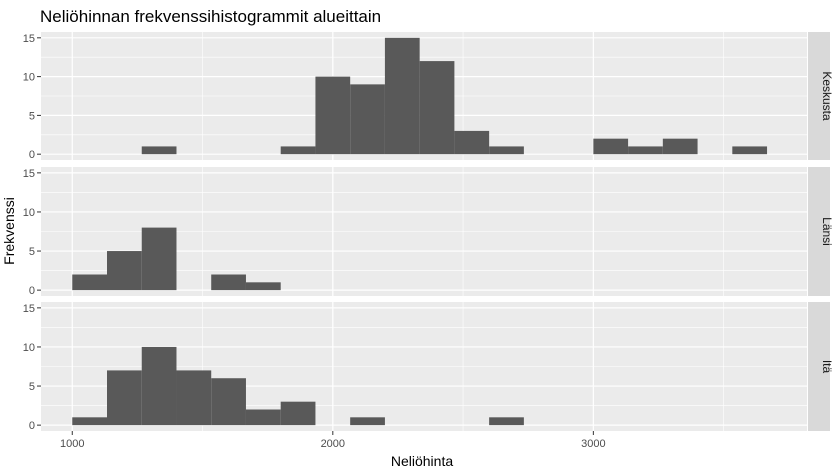  Describe the element at coordinates (827, 367) in the screenshot. I see `facet-strip-label: Itä` at that location.